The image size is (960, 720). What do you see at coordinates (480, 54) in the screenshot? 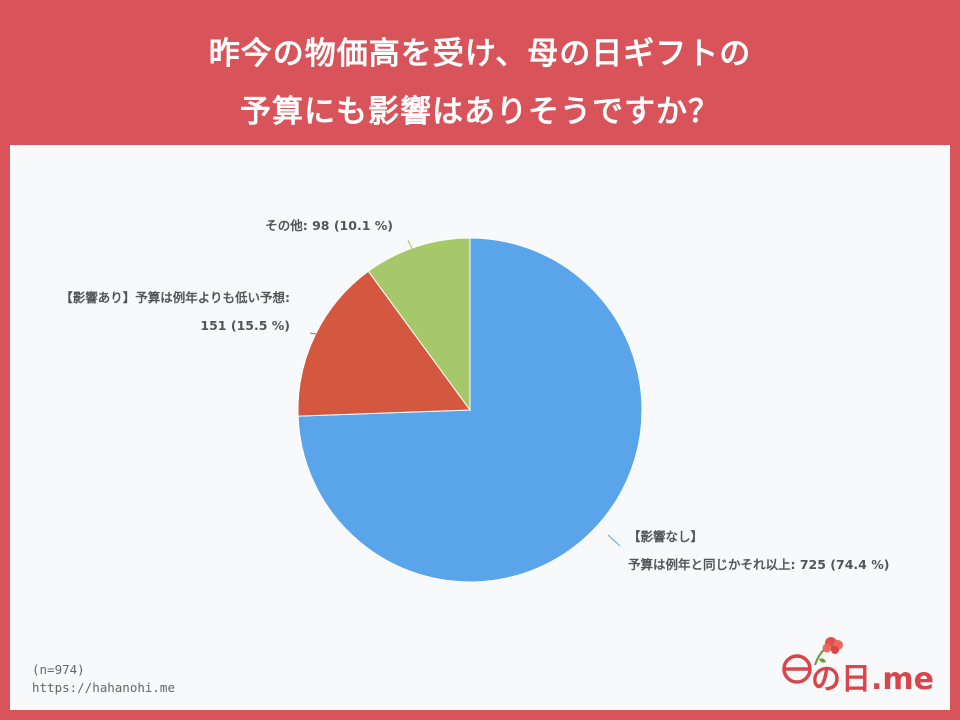
I see `chart-title-line1: 昨今の物価高を受け、母の日ギフトの` at bounding box center [480, 54].